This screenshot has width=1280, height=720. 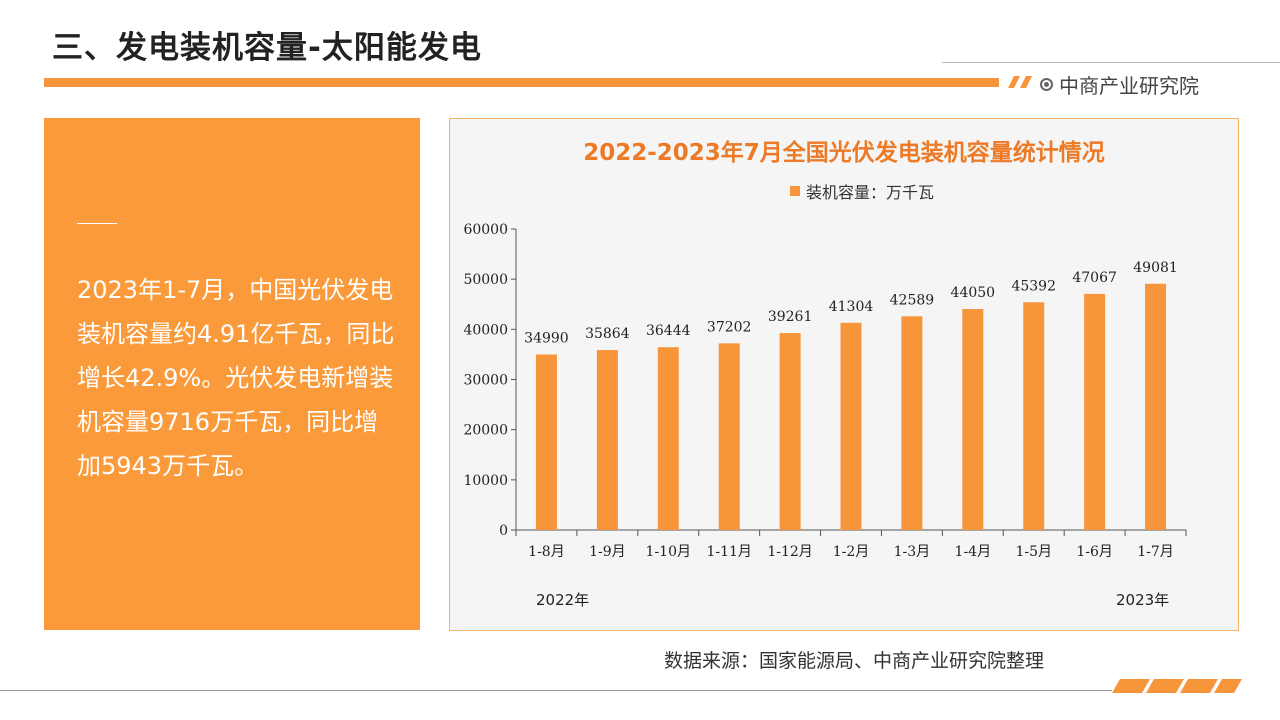 What do you see at coordinates (1143, 600) in the screenshot?
I see `year-label-2023: 2023年` at bounding box center [1143, 600].